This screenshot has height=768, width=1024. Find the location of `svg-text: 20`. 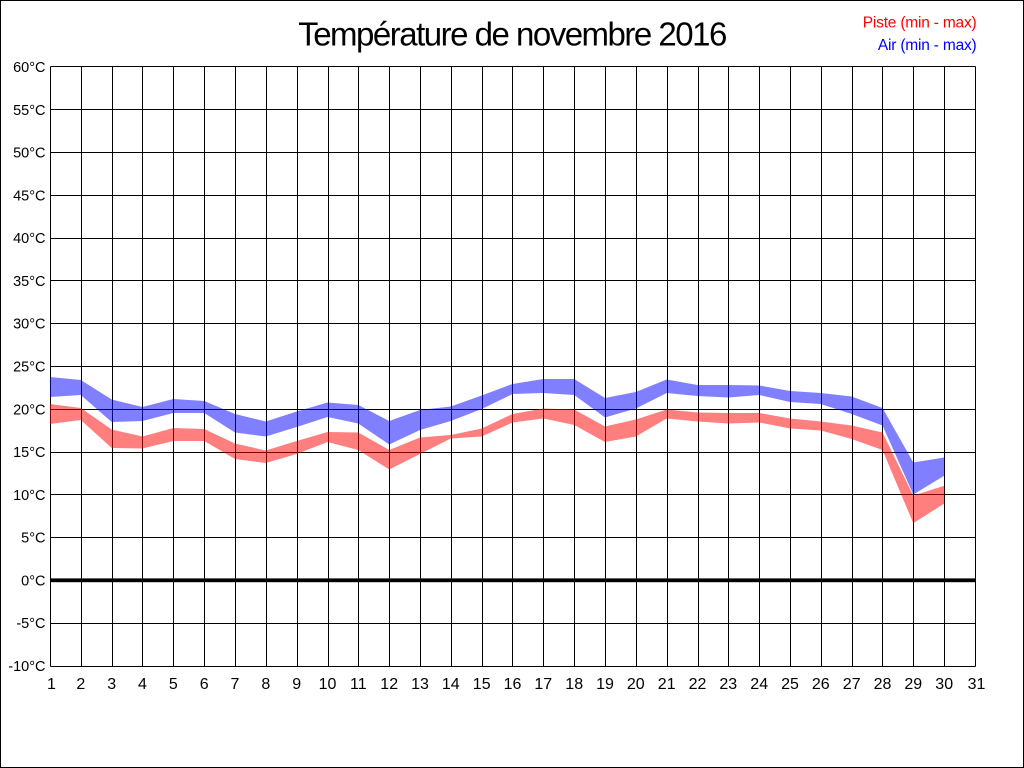

svg-text: 20 is located at coordinates (636, 684).